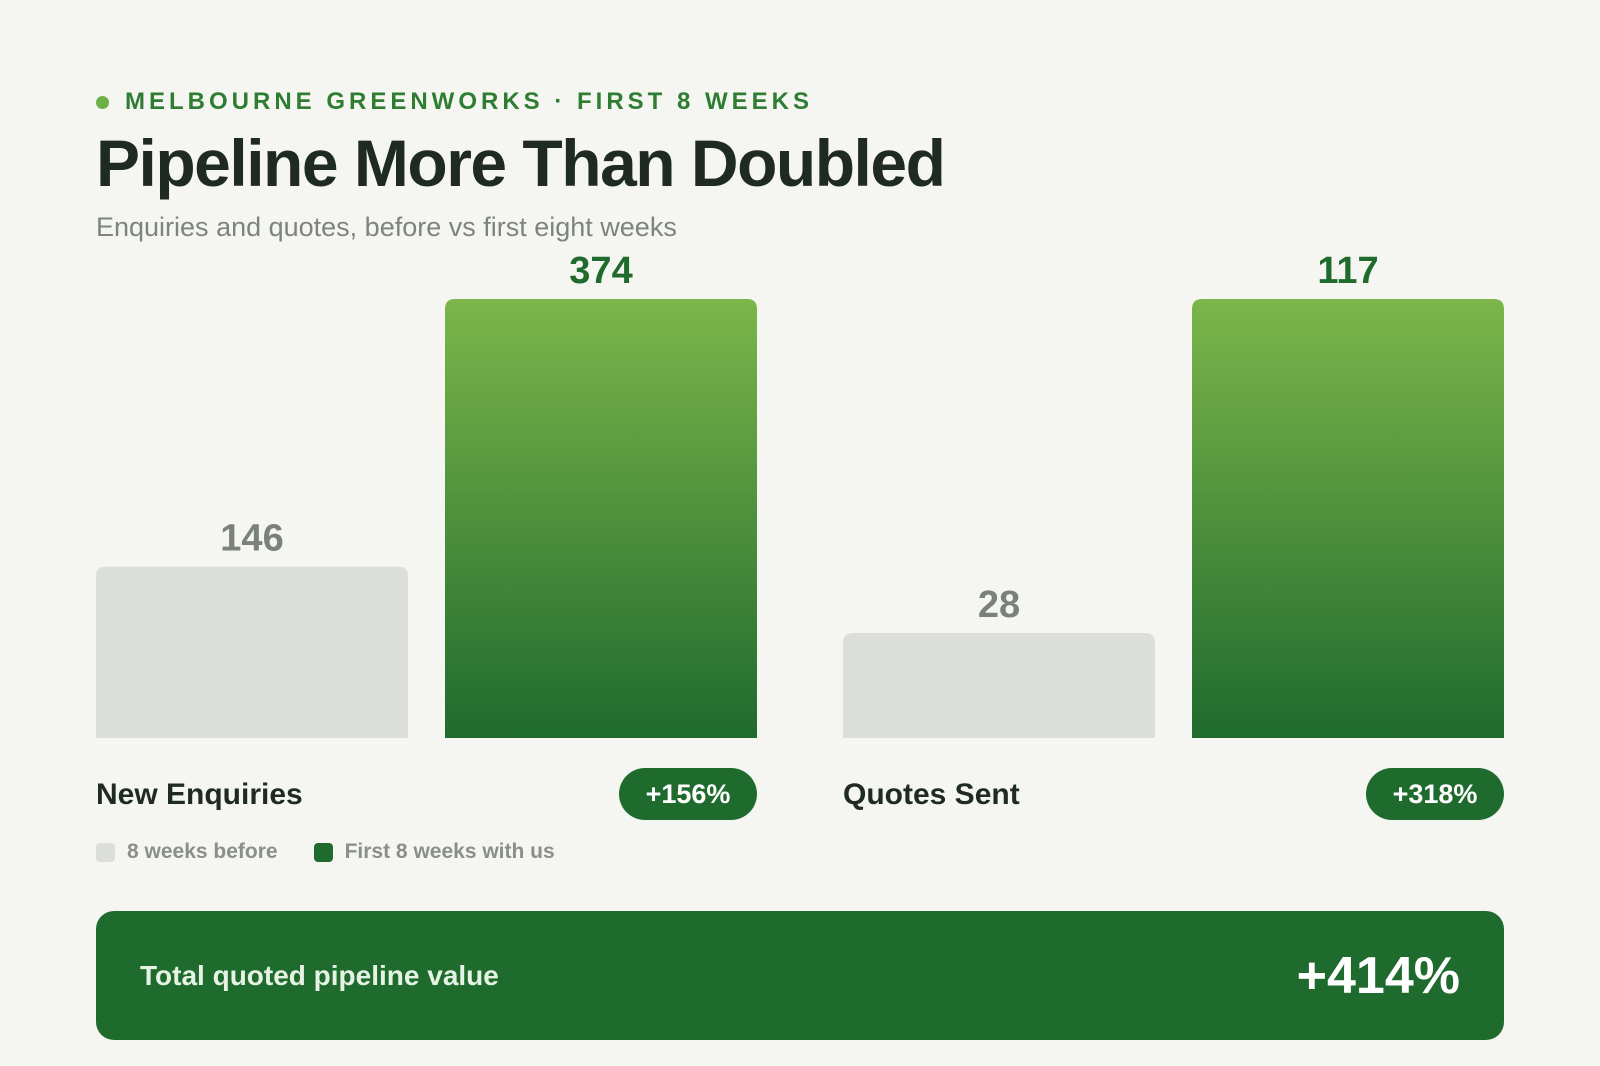  What do you see at coordinates (251, 539) in the screenshot?
I see `data-label-before-0: 146` at bounding box center [251, 539].